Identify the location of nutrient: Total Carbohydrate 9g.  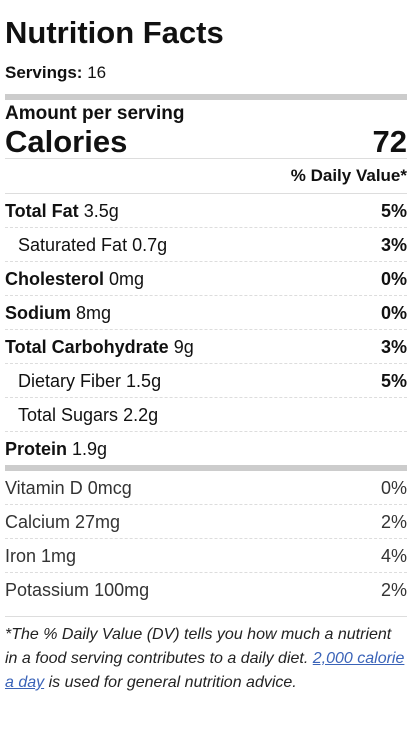
(99, 346).